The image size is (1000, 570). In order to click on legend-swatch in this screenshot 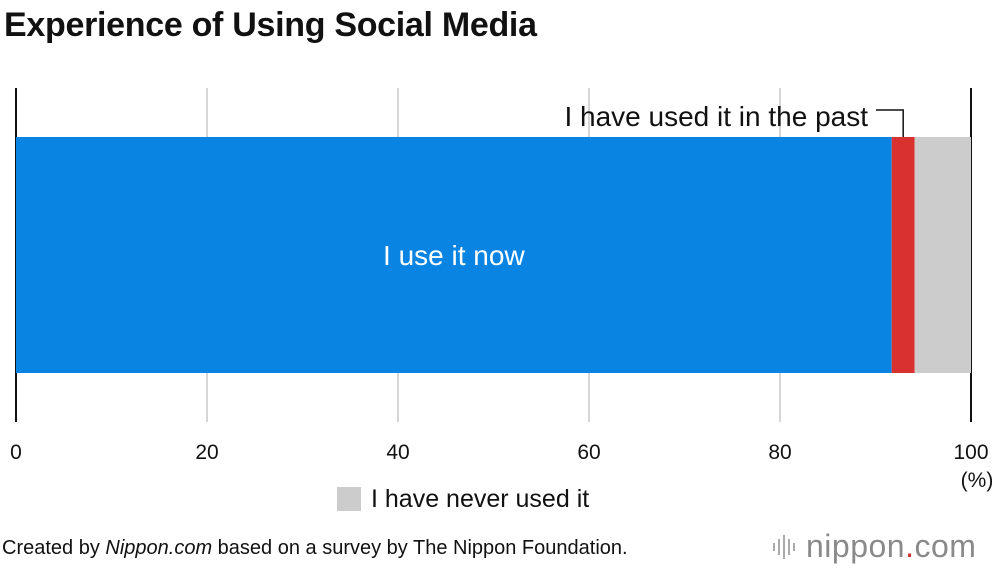, I will do `click(349, 499)`.